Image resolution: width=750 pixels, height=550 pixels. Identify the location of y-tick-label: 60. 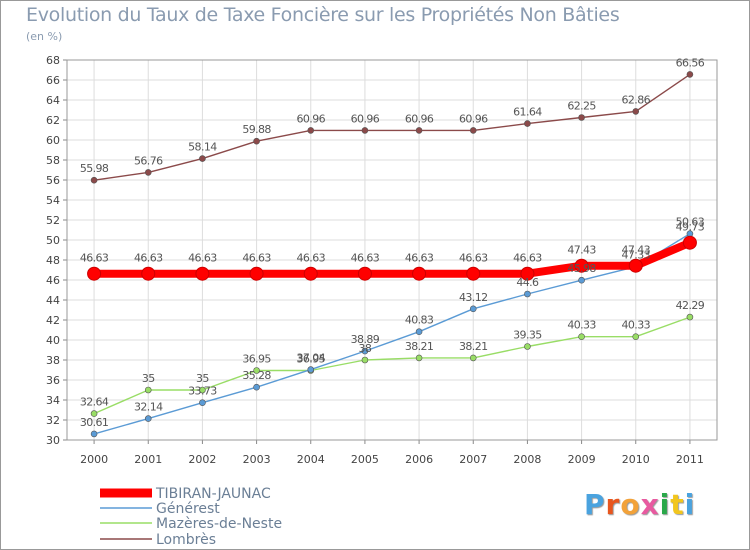
(53, 140).